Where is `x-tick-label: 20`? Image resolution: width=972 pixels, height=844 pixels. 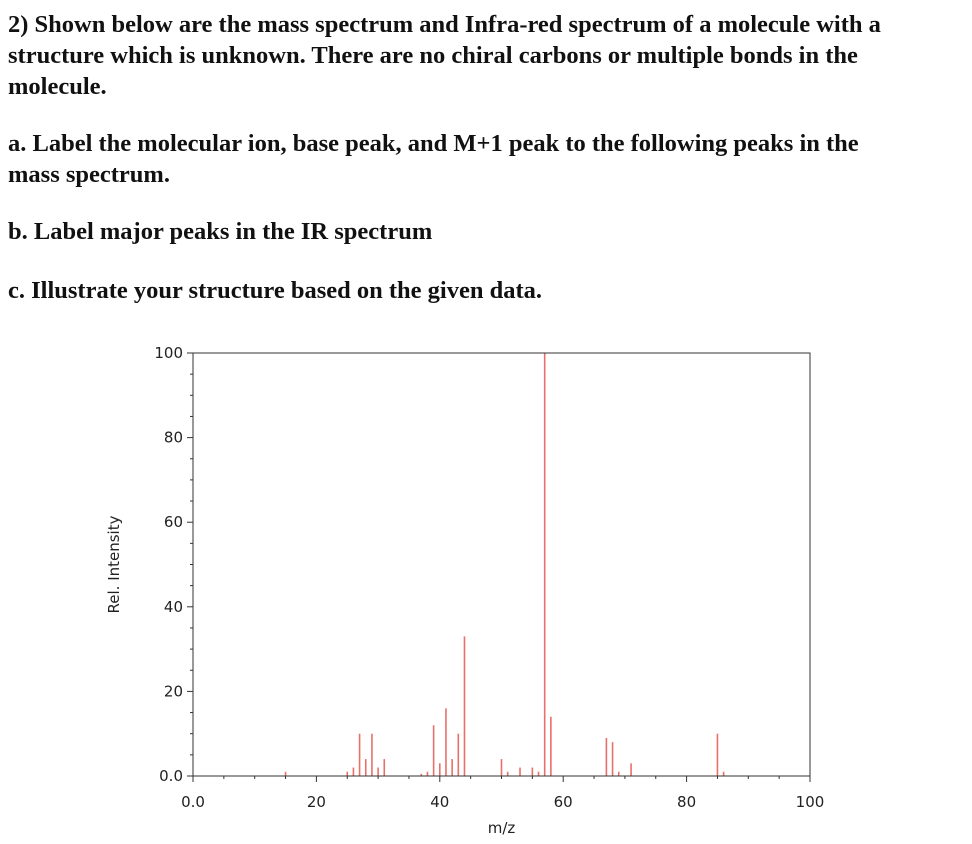
x-tick-label: 20 is located at coordinates (316, 802).